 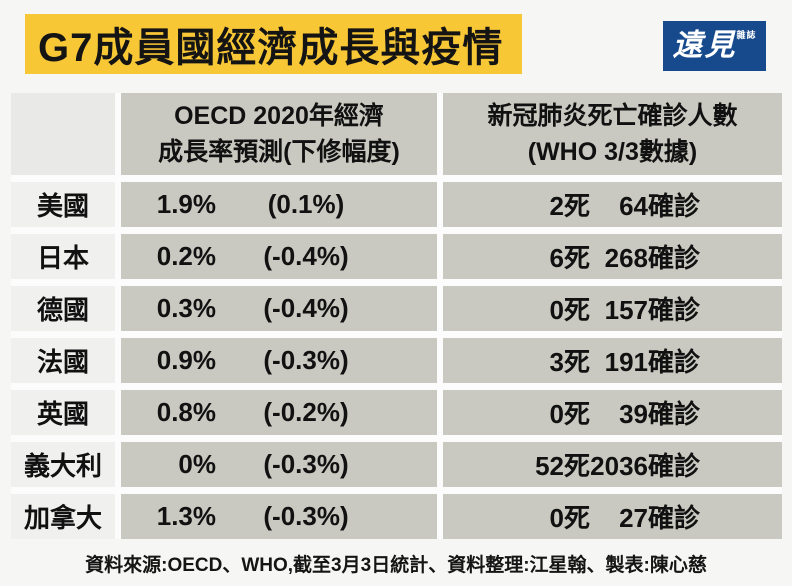 I want to click on table-row-usa: 美國 1.9% (0.1%) 2死 64確診, so click(x=396, y=204).